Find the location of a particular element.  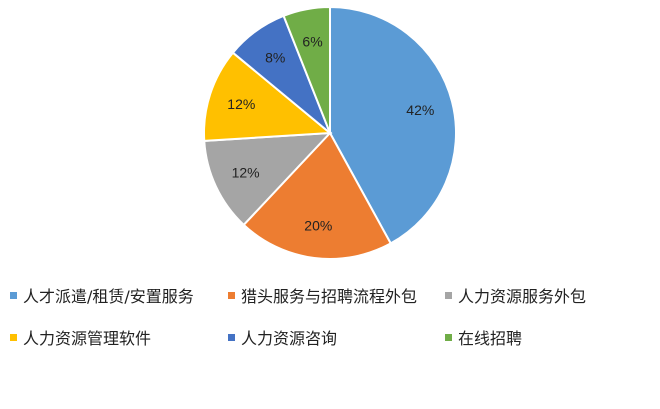

legend-label: 在线招聘 is located at coordinates (490, 338).